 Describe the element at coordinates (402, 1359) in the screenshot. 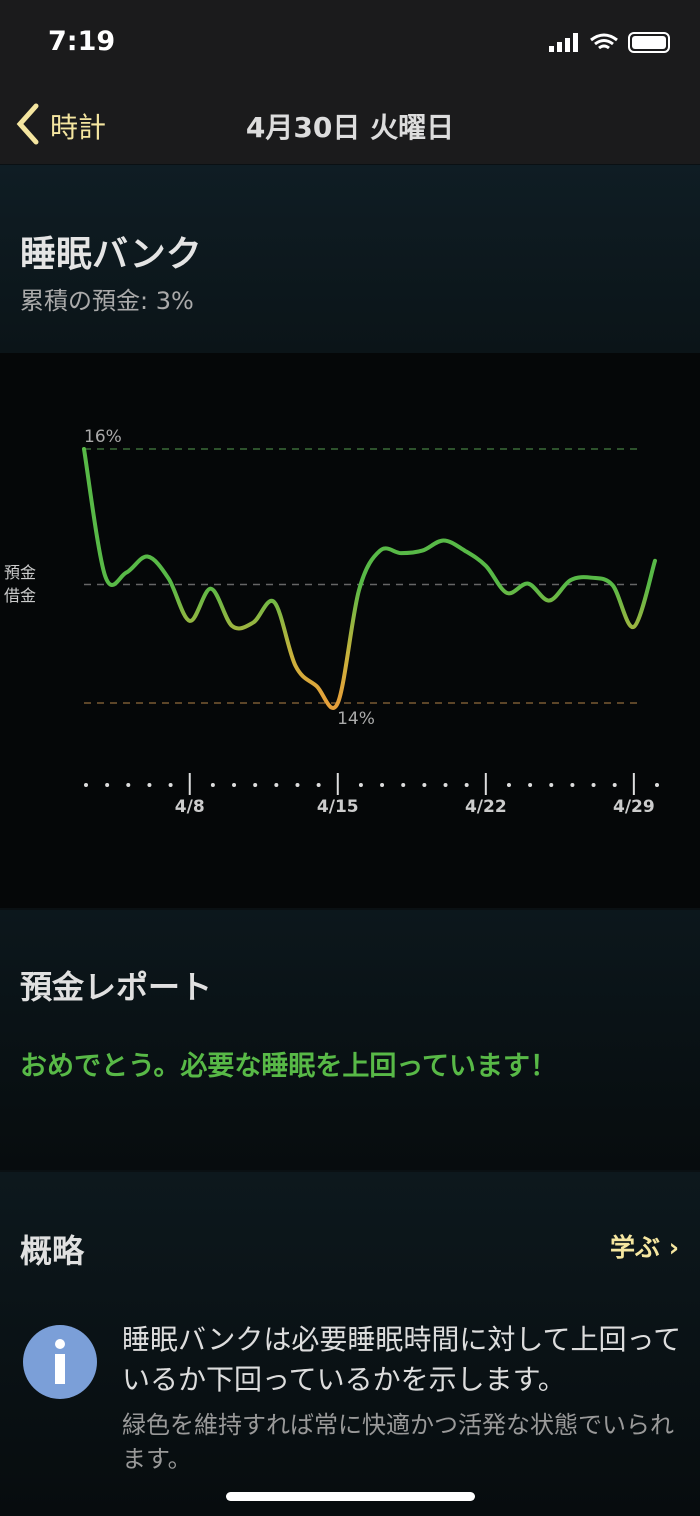

I see `overview-text: 睡眠バンクは必要睡眠時間に対して上回っているか下回っているかを示します。` at that location.